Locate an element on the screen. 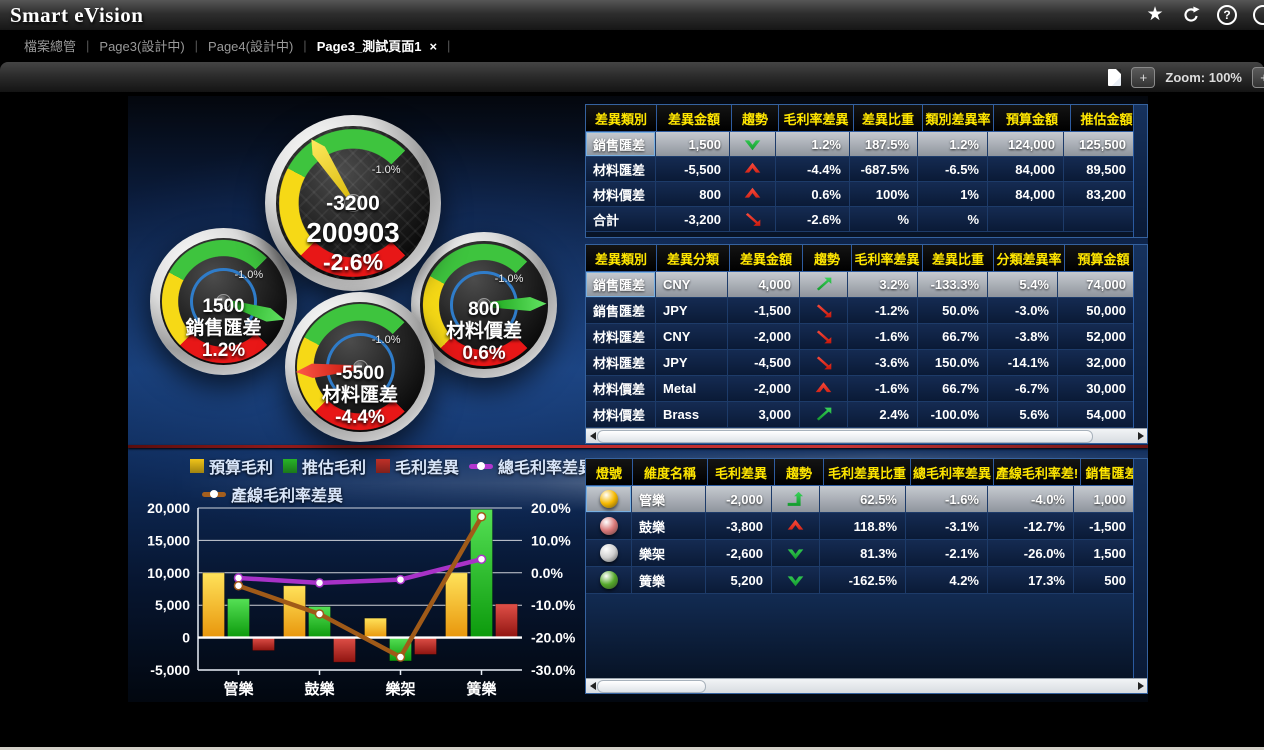 The width and height of the screenshot is (1264, 750). gauge-sales-fx: -1.0% 1500 銷售匯差 1.2% is located at coordinates (223, 301).